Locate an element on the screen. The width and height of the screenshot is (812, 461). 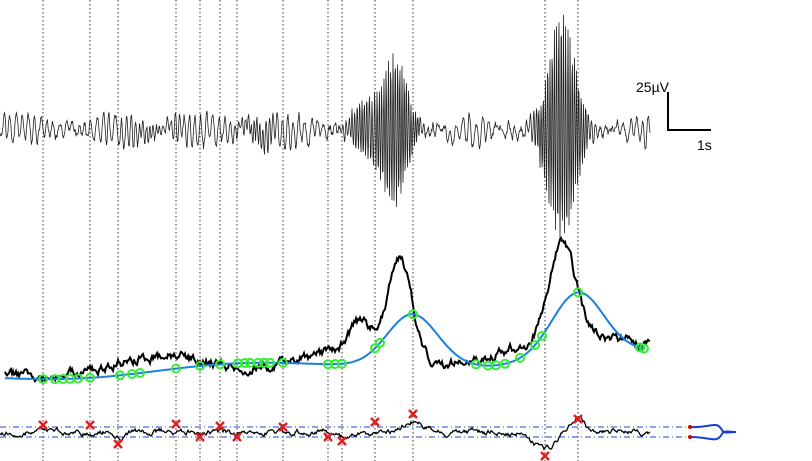
markers is located at coordinates (310, 435).